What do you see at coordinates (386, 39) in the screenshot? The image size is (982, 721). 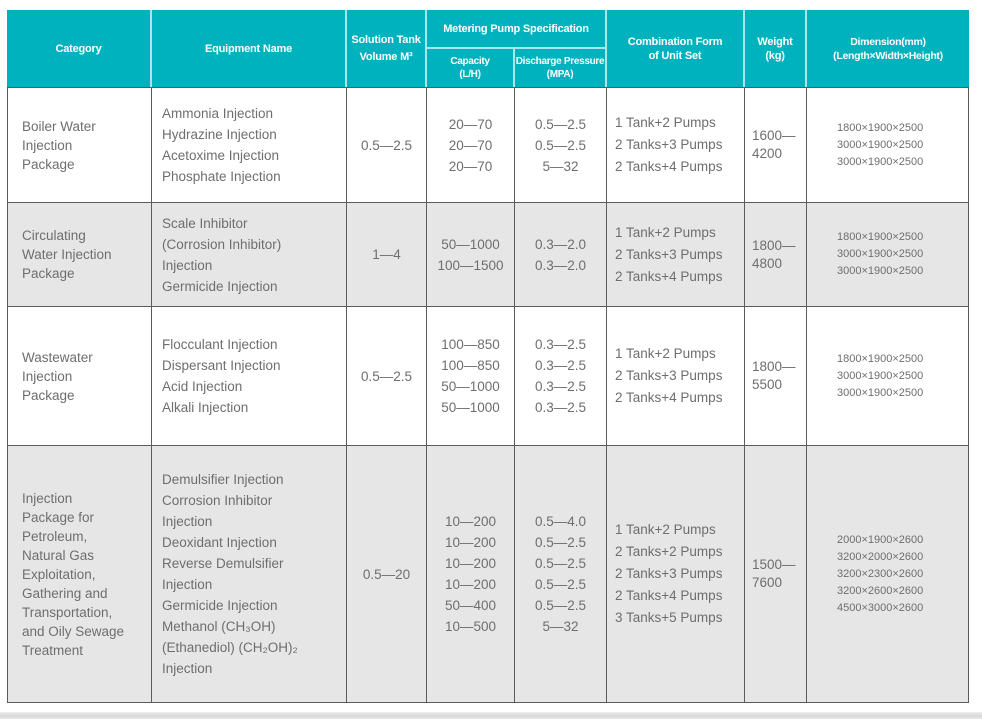 I see `header-solution-tank-line1: Solution Tank` at bounding box center [386, 39].